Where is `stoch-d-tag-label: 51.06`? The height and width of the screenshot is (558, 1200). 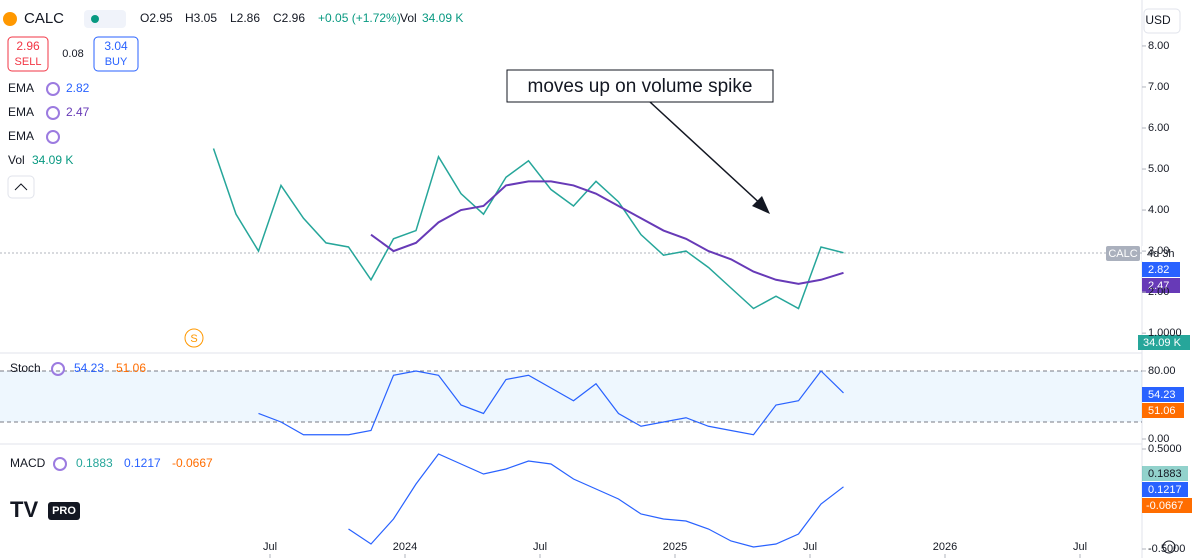 stoch-d-tag-label: 51.06 is located at coordinates (1162, 411).